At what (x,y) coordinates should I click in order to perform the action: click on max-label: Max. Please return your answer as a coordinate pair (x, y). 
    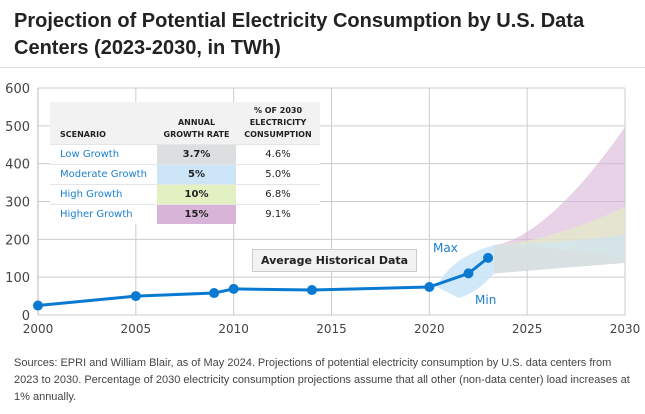
    Looking at the image, I should click on (445, 248).